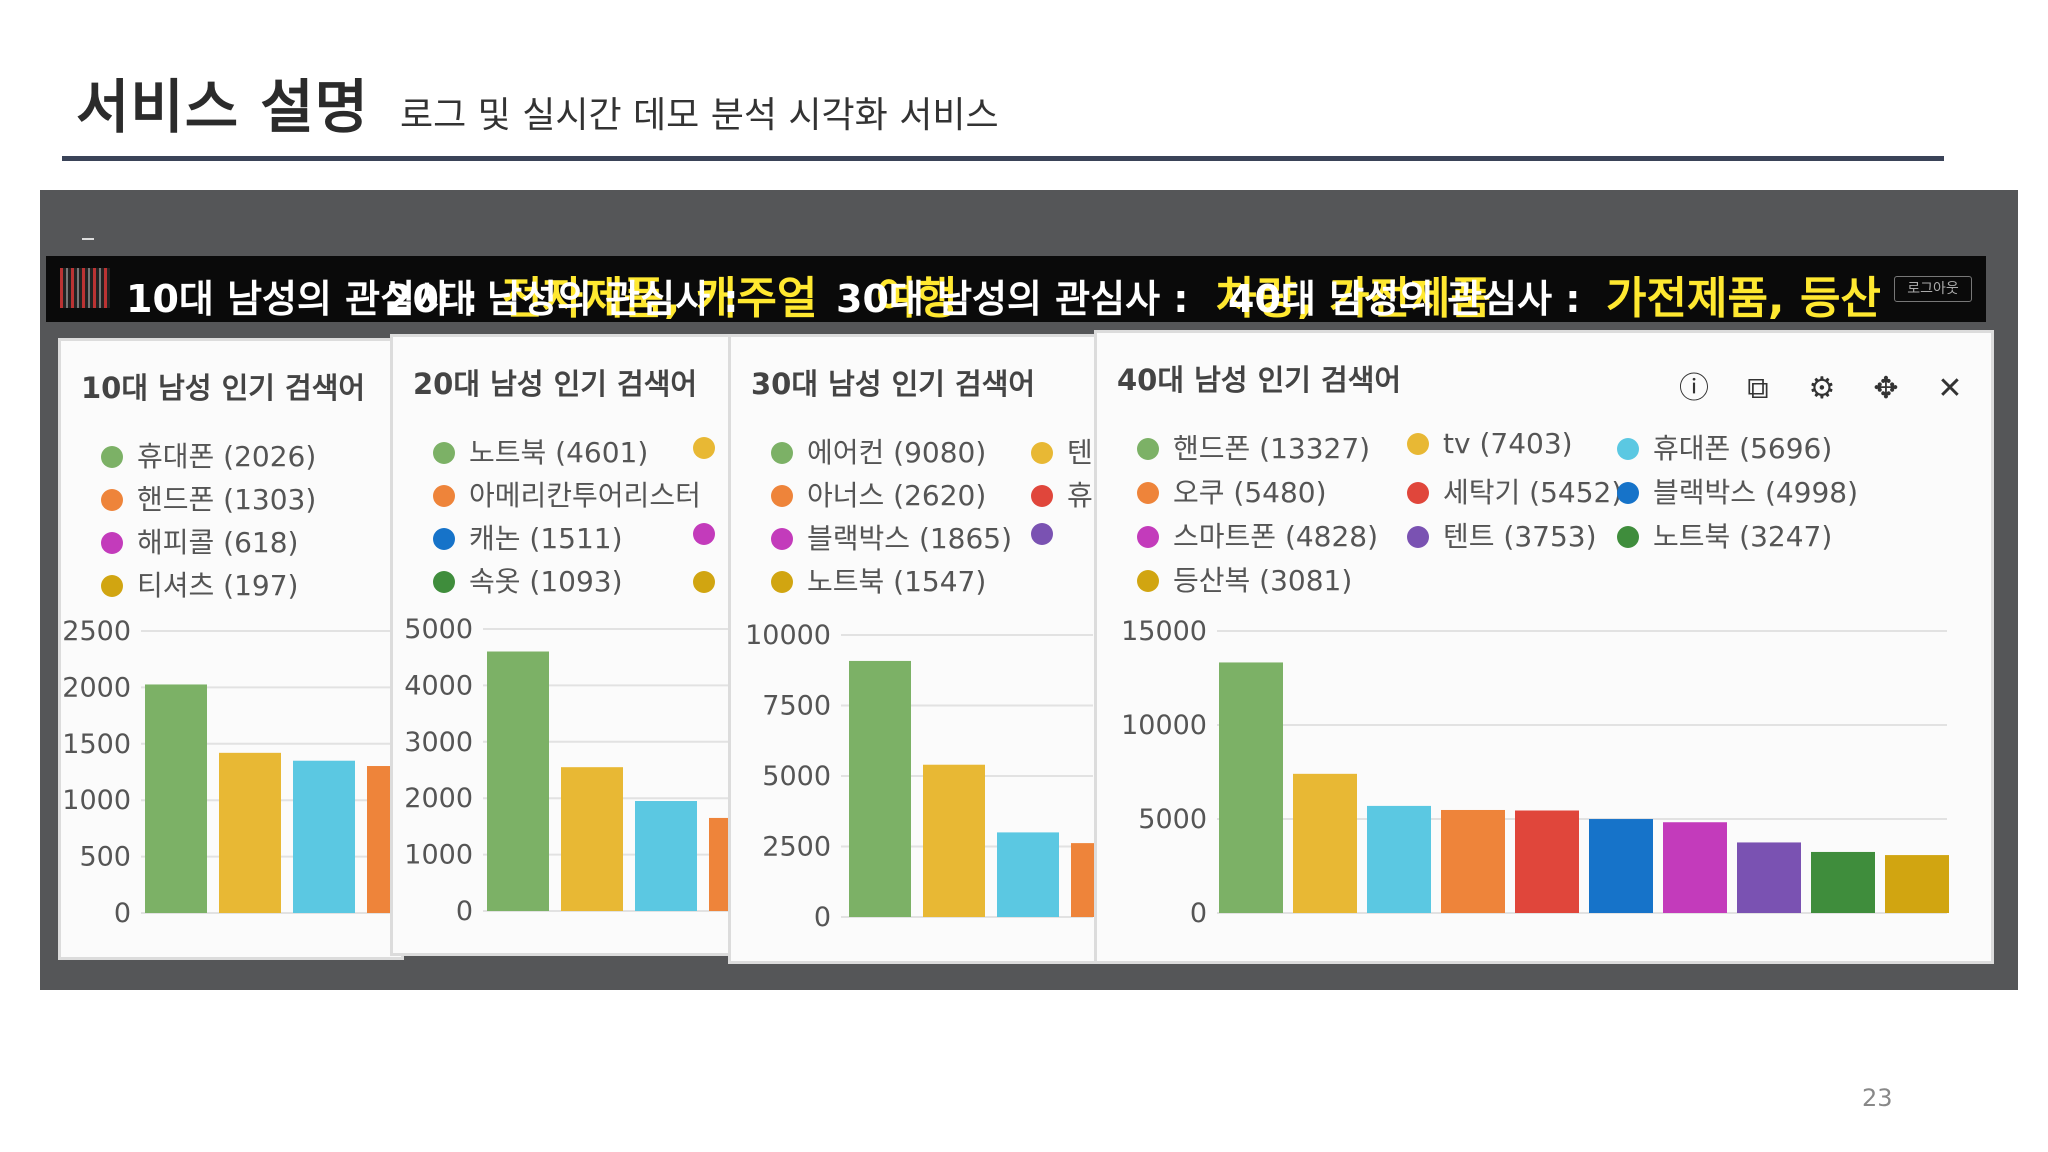 The width and height of the screenshot is (2048, 1152). I want to click on legend-item: 속옷 (1093), so click(528, 580).